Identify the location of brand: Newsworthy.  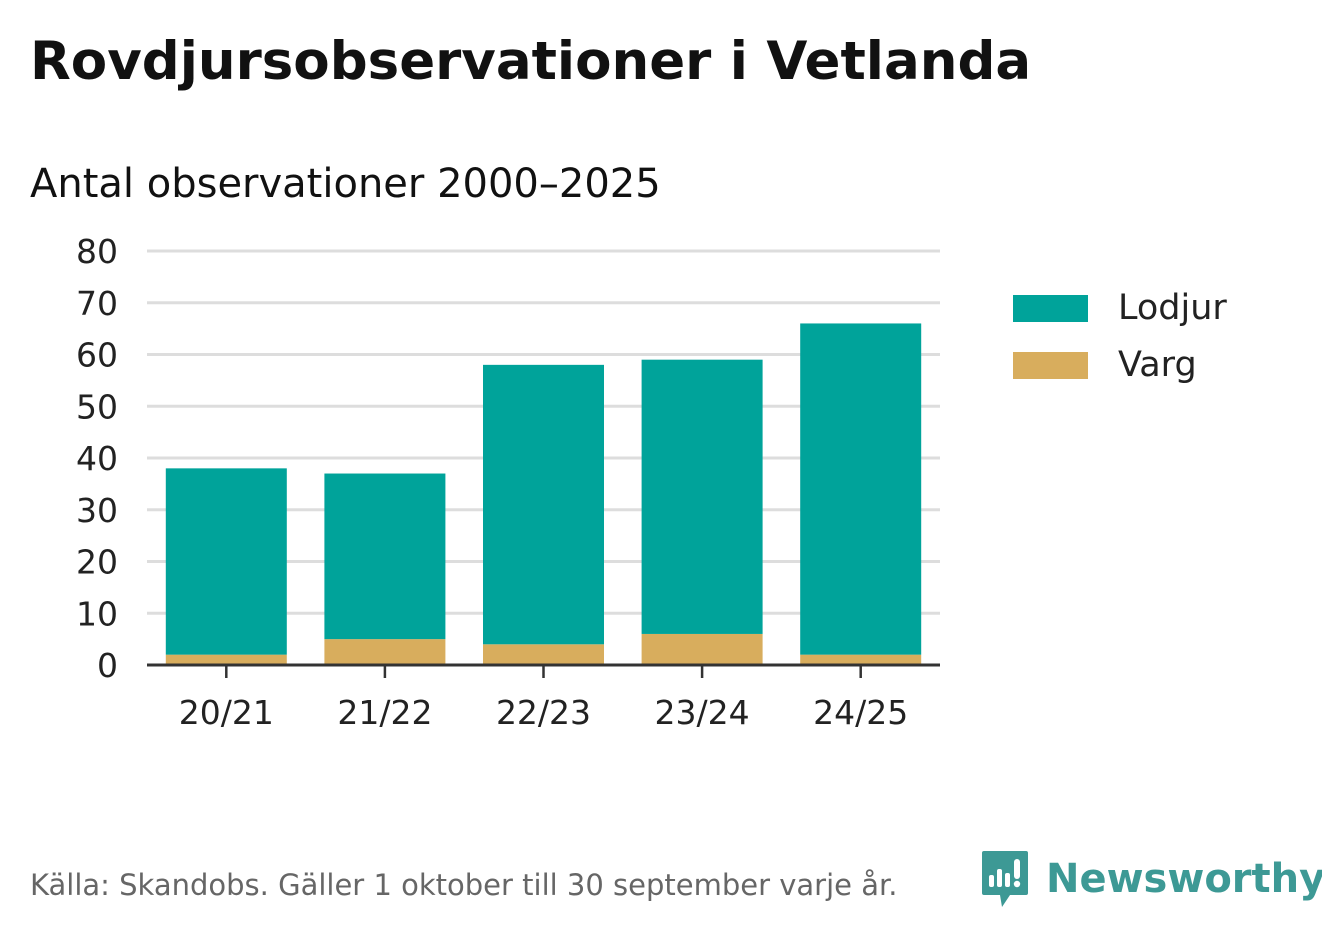
(1151, 879).